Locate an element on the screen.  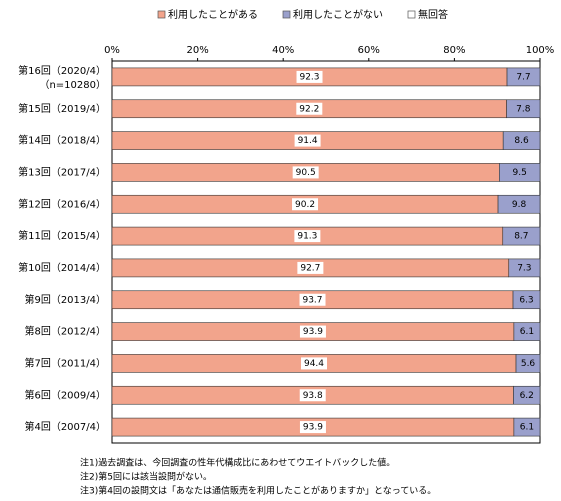
y-tick-label: 第4回（2007/4） is located at coordinates (65, 426).